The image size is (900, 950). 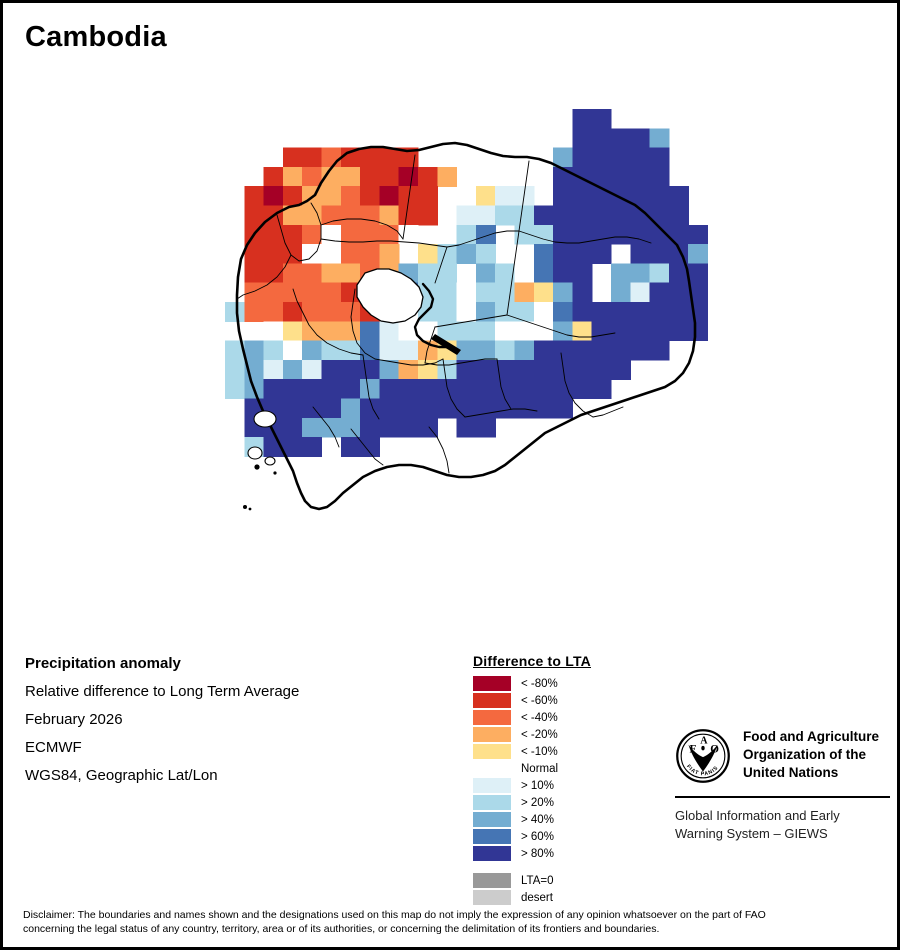 I want to click on legend-class-label: < -20%, so click(x=539, y=734).